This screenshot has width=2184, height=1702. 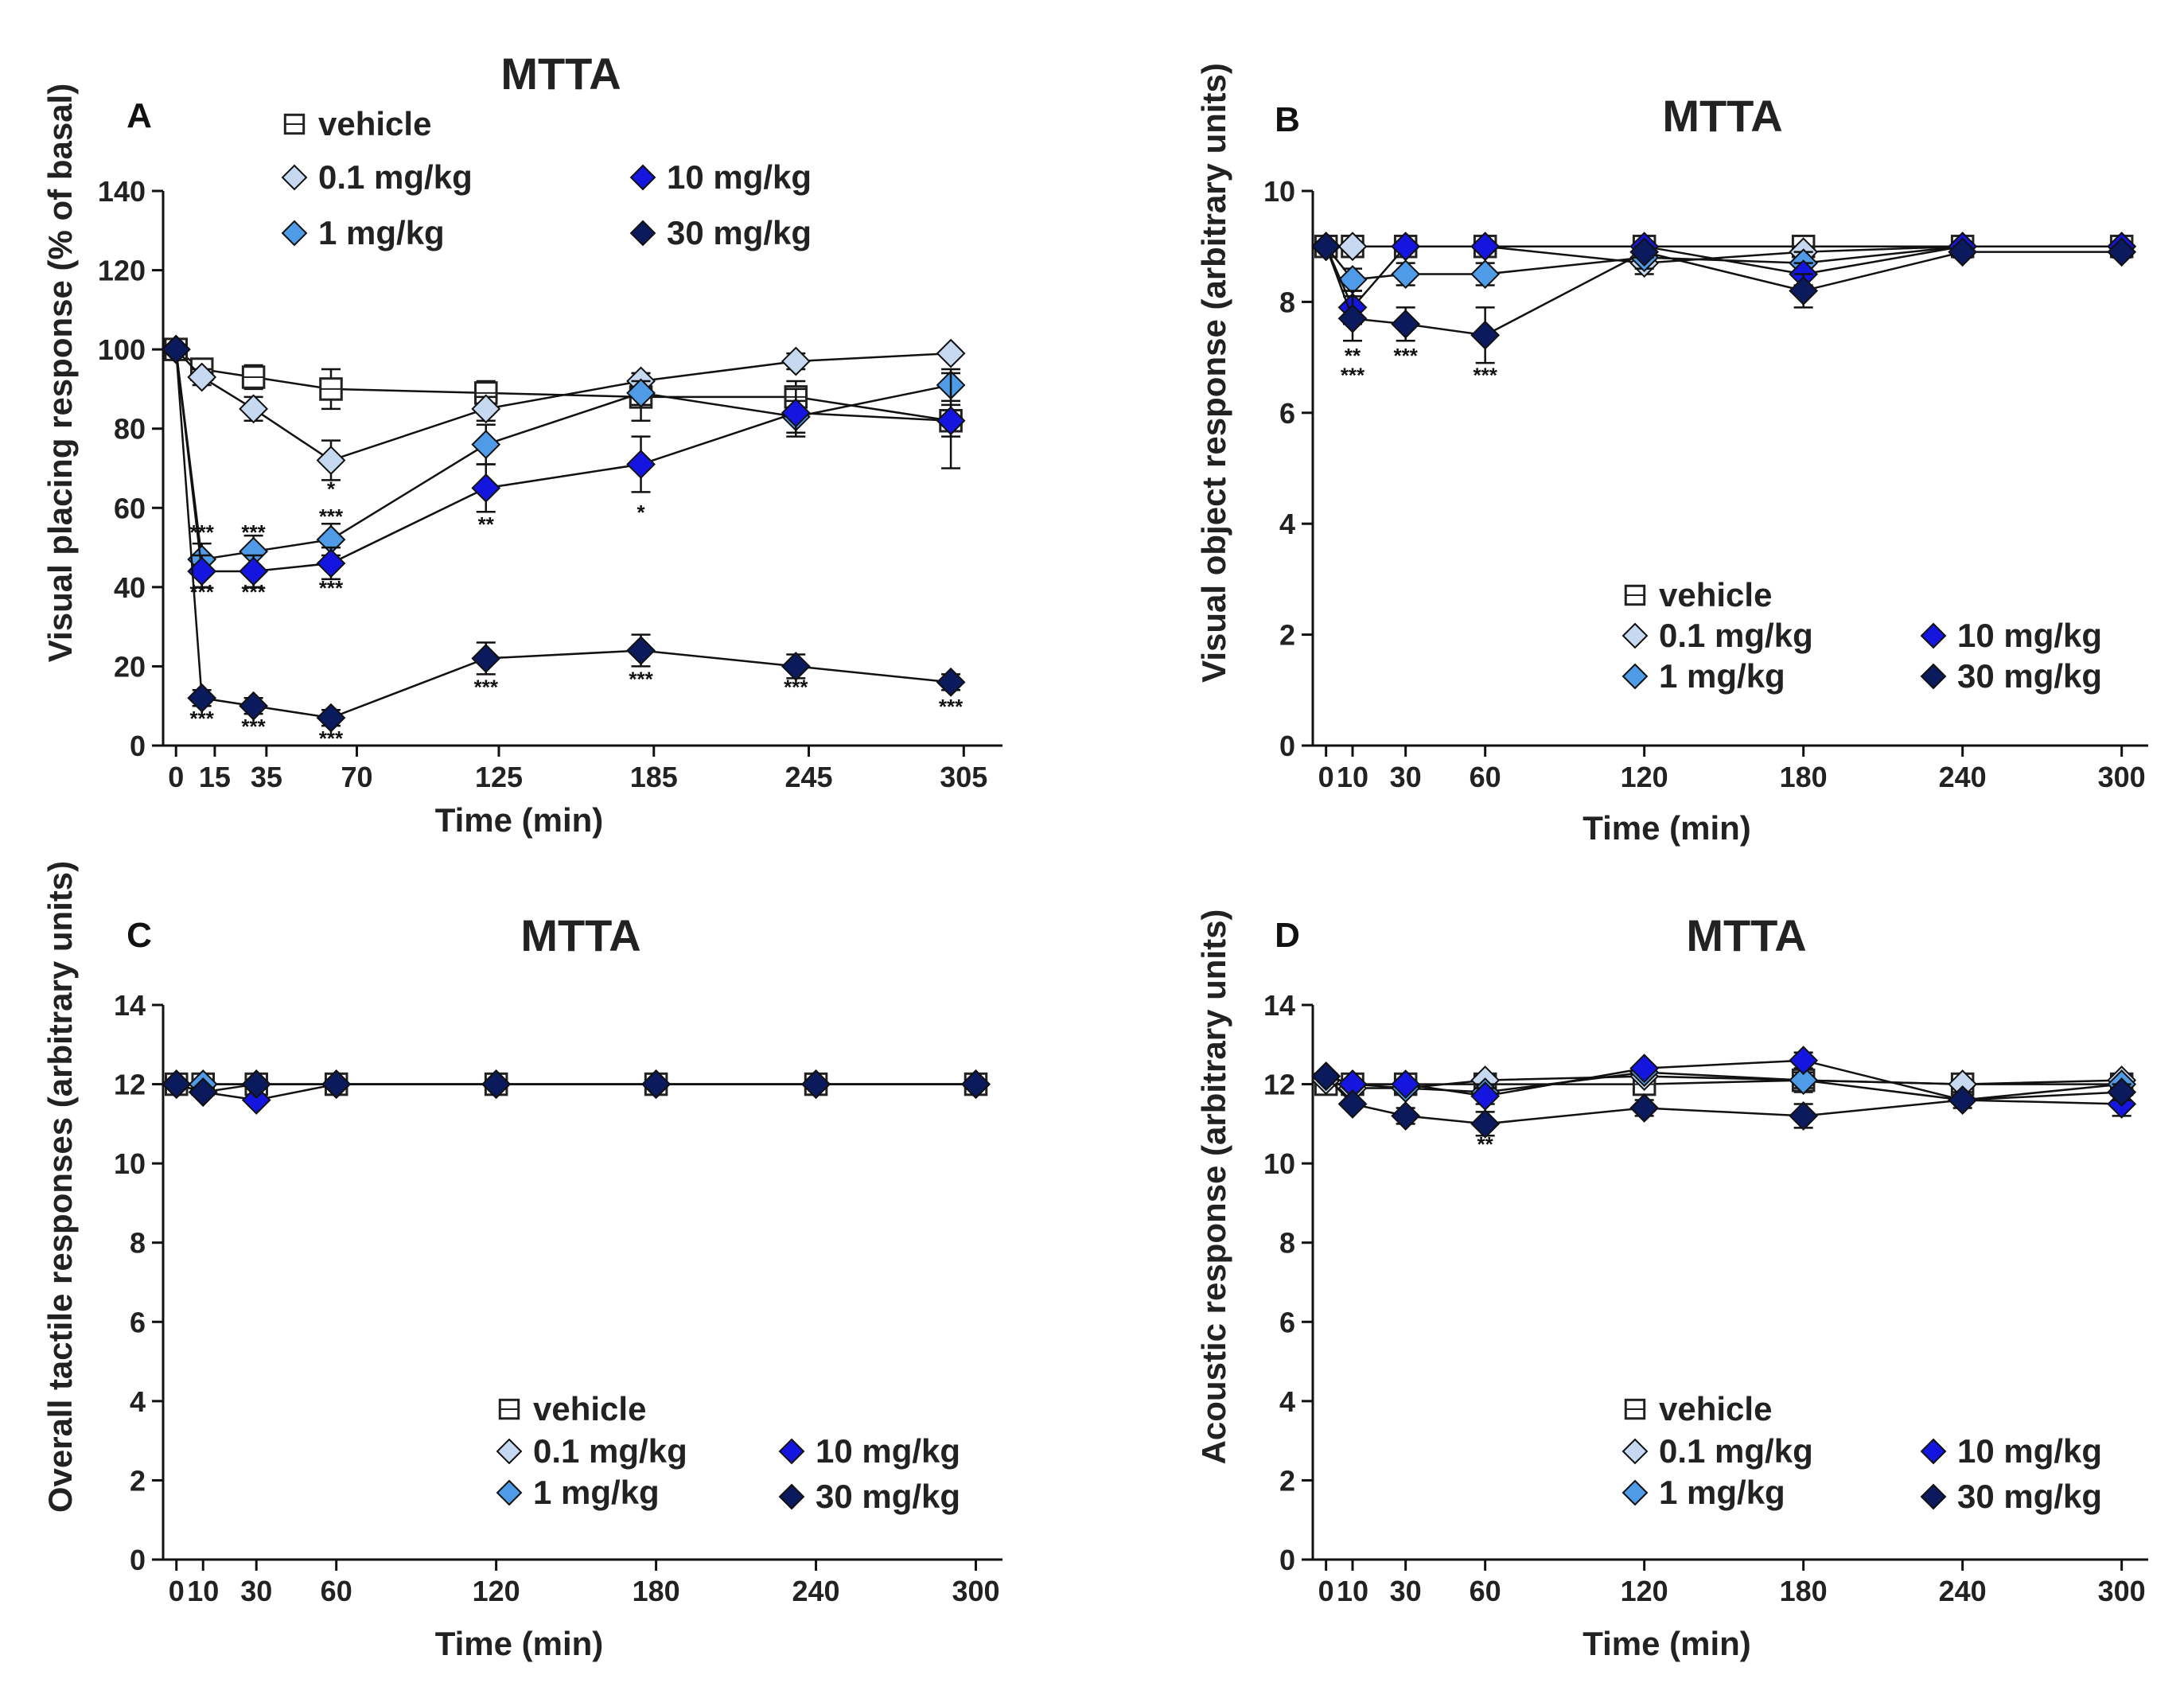 What do you see at coordinates (139, 935) in the screenshot?
I see `panel-letter: C` at bounding box center [139, 935].